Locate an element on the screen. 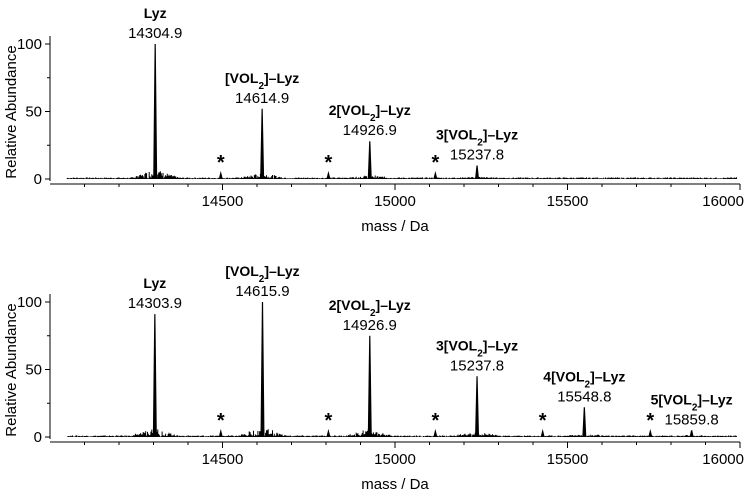 Image resolution: width=746 pixels, height=496 pixels. peak-mass-label: 15859.8 is located at coordinates (692, 419).